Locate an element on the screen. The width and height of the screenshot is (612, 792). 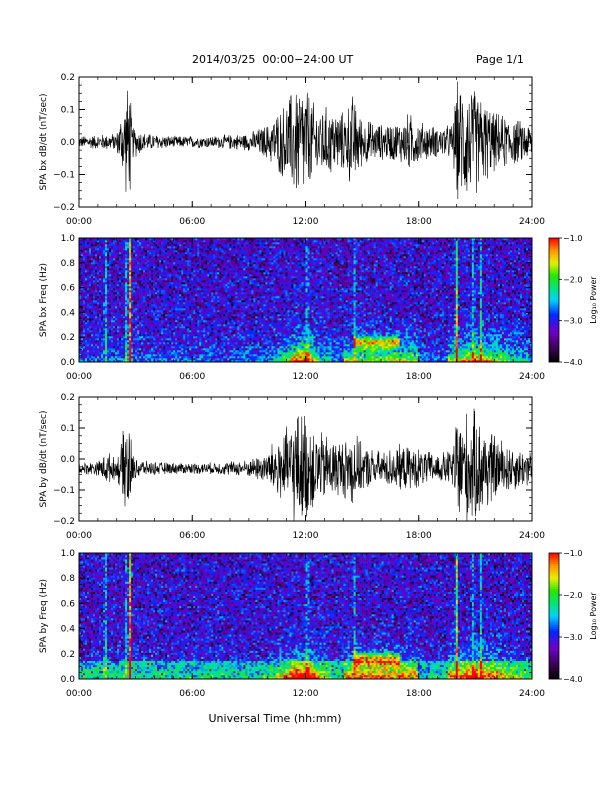
panel-4-axes is located at coordinates (305, 616).